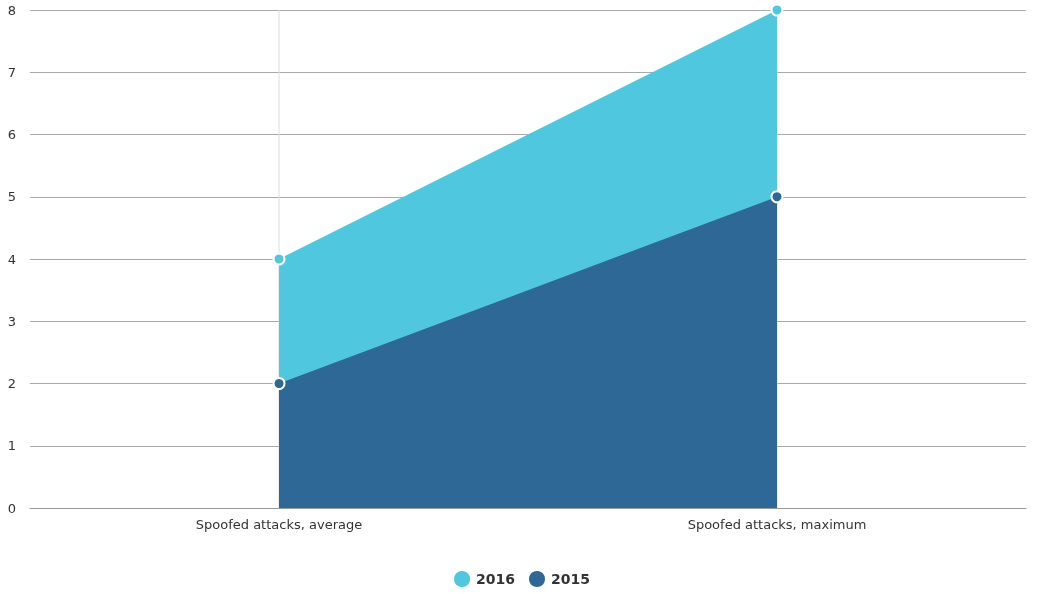  Describe the element at coordinates (279, 524) in the screenshot. I see `x-tick-label: Spoofed attacks, average` at that location.